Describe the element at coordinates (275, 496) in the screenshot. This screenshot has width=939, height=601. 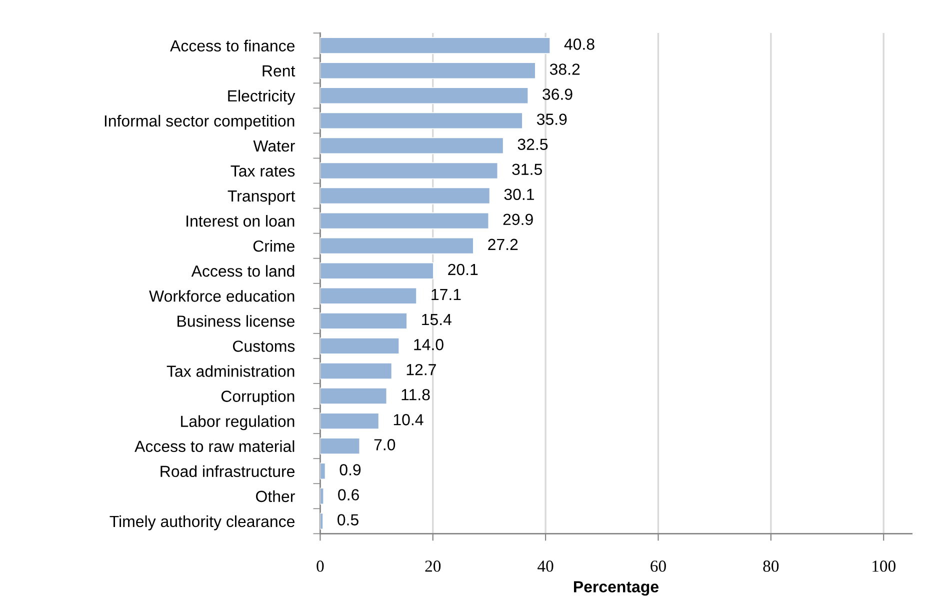
I see `y-tick-label: Other` at that location.